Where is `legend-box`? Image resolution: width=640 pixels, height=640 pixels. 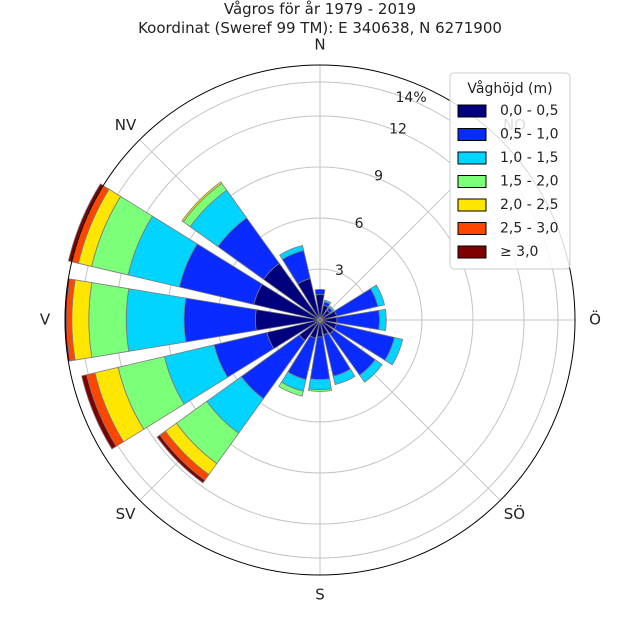 legend-box is located at coordinates (510, 171).